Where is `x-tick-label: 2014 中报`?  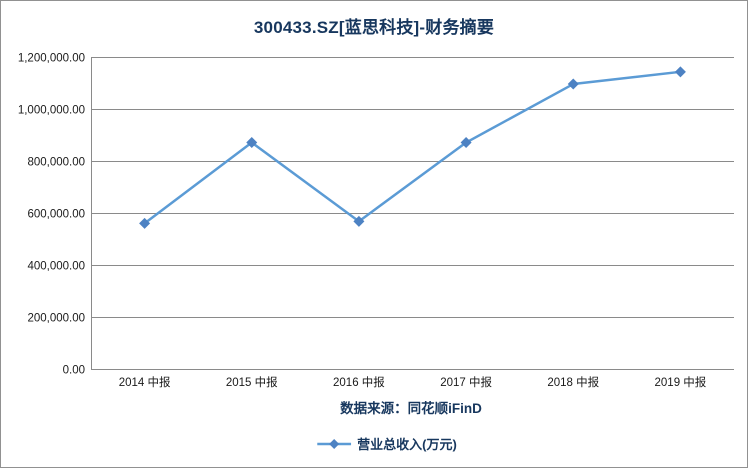
x-tick-label: 2014 中报 is located at coordinates (145, 382).